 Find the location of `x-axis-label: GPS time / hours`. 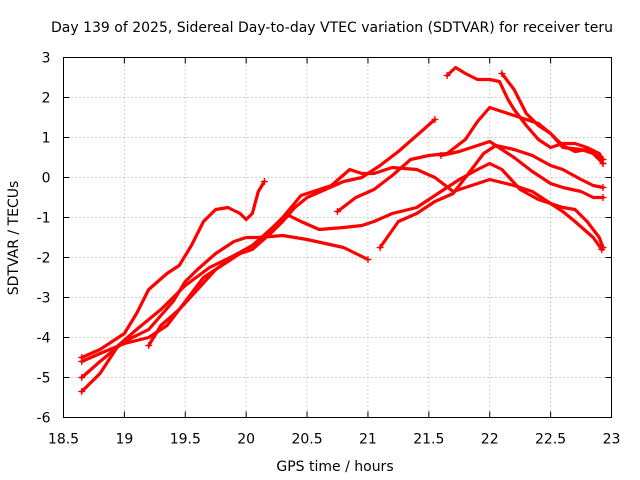

x-axis-label: GPS time / hours is located at coordinates (334, 467).